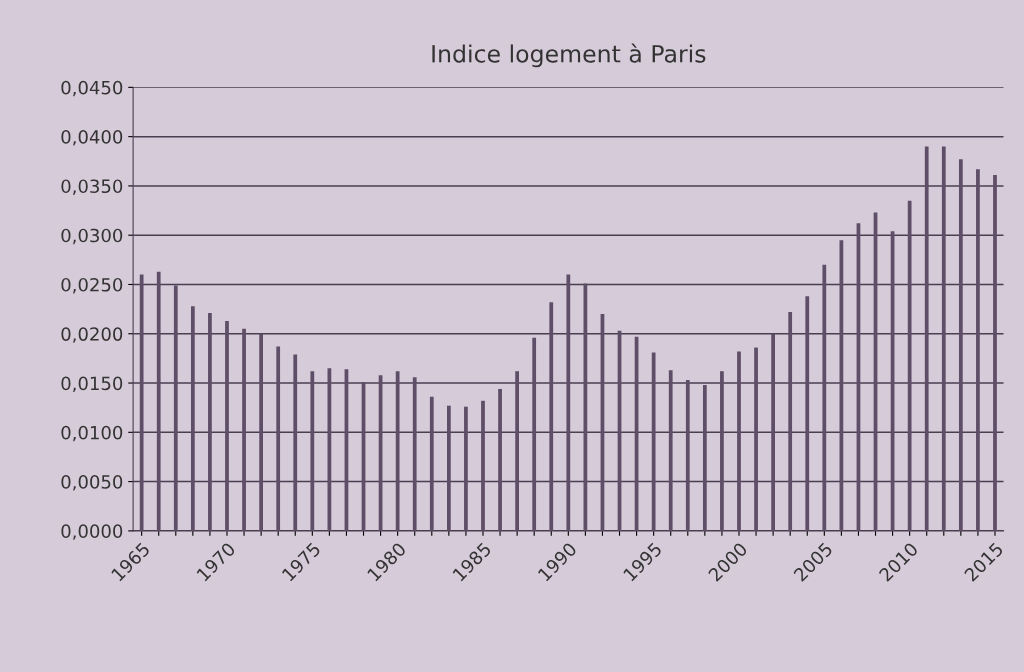  Describe the element at coordinates (92, 483) in the screenshot. I see `y-tick-label: 0,0050` at that location.